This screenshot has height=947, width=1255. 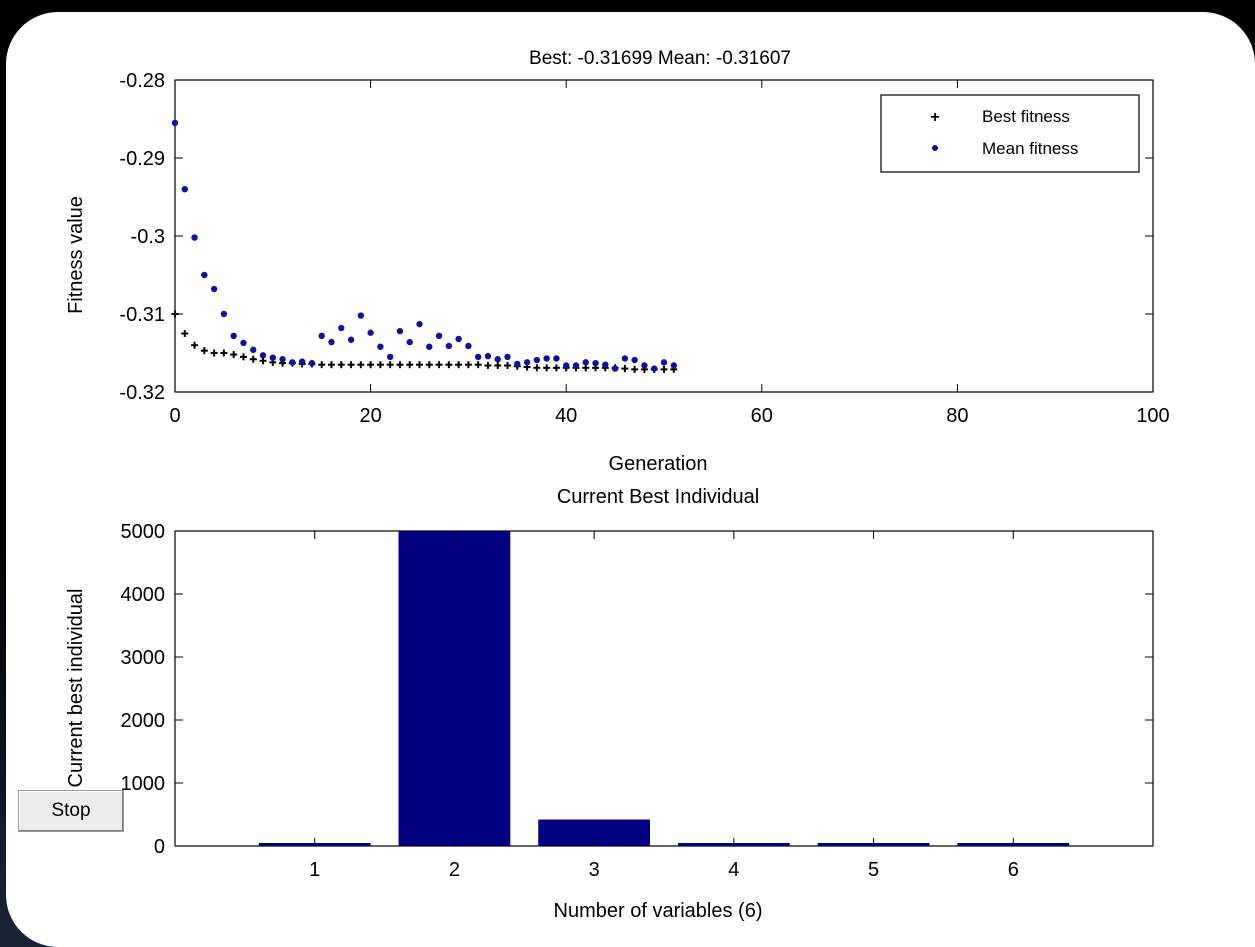 What do you see at coordinates (142, 315) in the screenshot?
I see `y-tick-label: -0.31` at bounding box center [142, 315].